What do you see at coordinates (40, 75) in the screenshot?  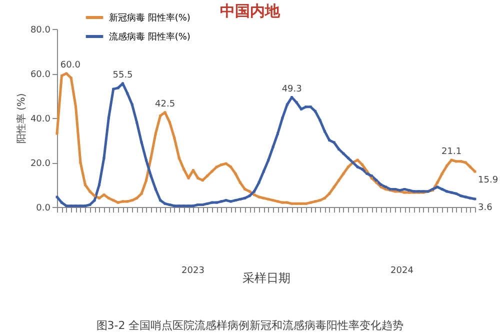 I see `y-tick-label: 60.0` at bounding box center [40, 75].